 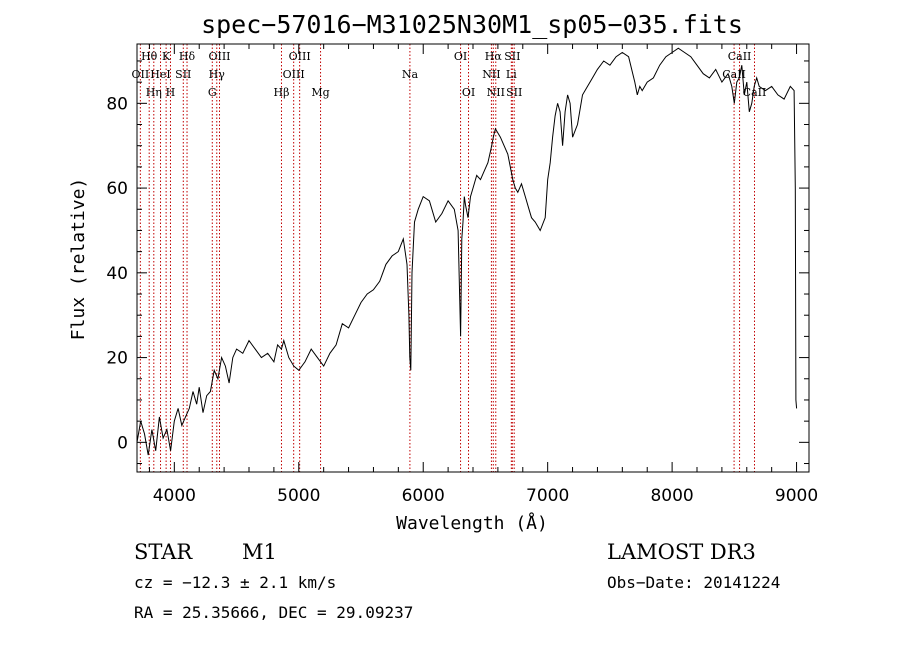 What do you see at coordinates (514, 92) in the screenshot?
I see `line-label-23: SII` at bounding box center [514, 92].